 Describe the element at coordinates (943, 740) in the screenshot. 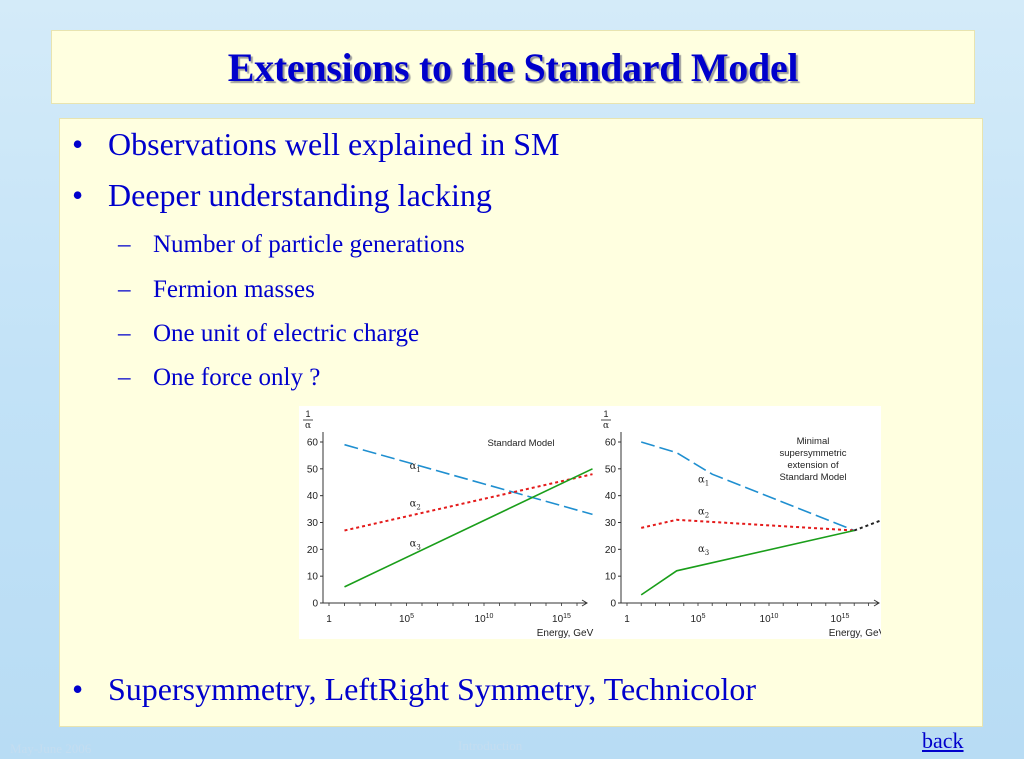

I see `back-link: back` at that location.